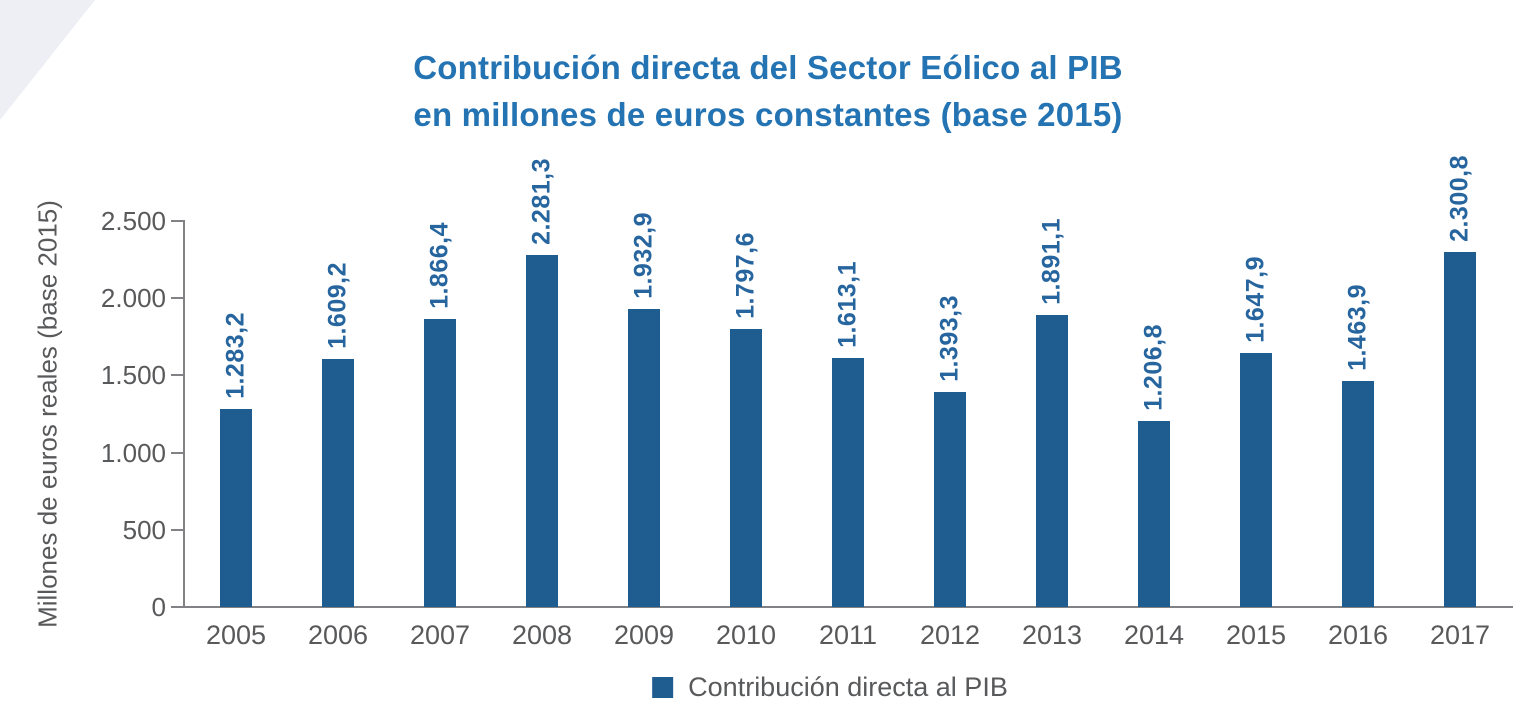  I want to click on bar-value-label-2016: 1.463,9, so click(1357, 327).